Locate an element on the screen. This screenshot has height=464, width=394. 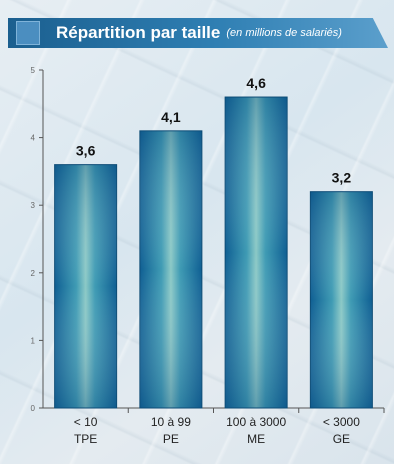
x-category-label: < 3000 is located at coordinates (341, 422).